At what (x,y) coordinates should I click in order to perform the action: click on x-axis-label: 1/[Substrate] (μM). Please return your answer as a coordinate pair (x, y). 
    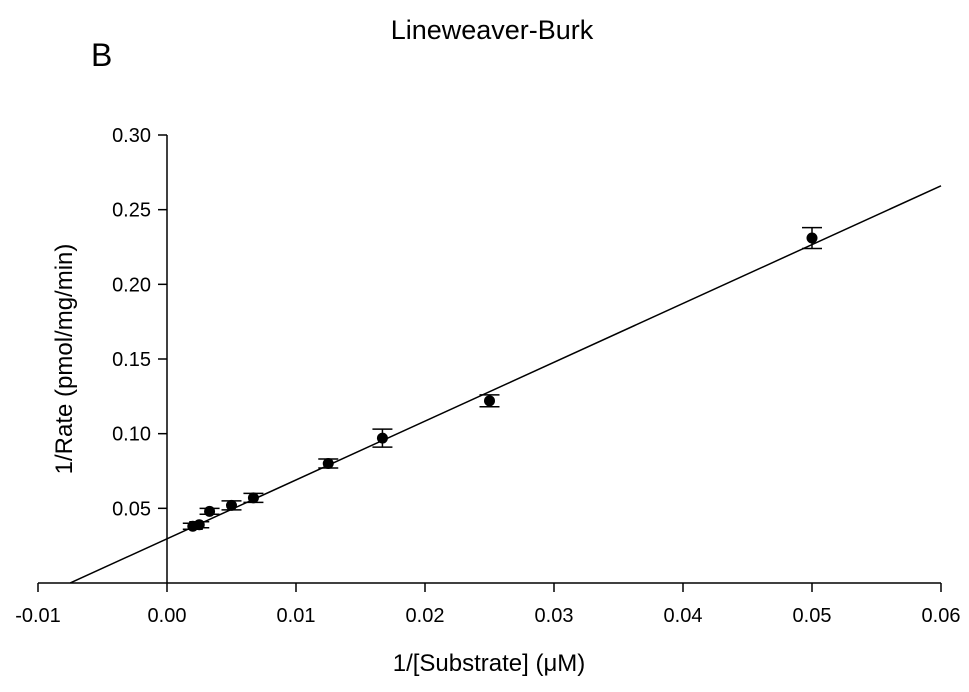
    Looking at the image, I should click on (489, 663).